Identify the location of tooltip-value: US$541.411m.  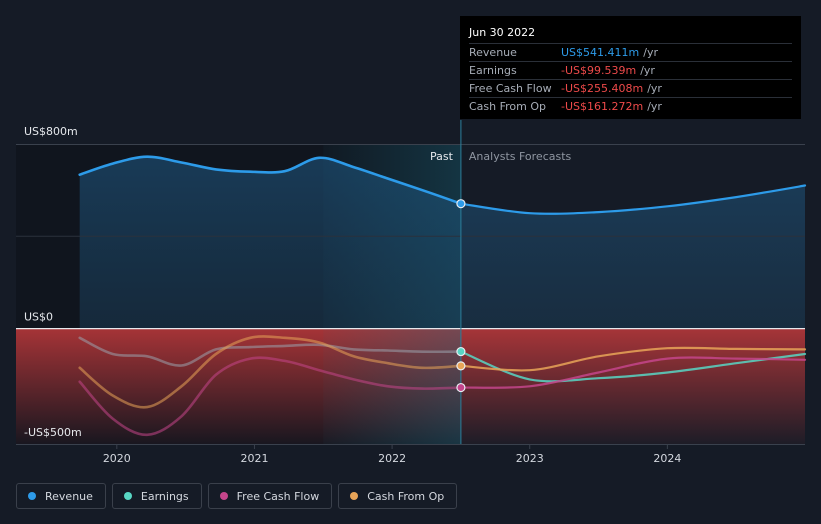
(600, 52).